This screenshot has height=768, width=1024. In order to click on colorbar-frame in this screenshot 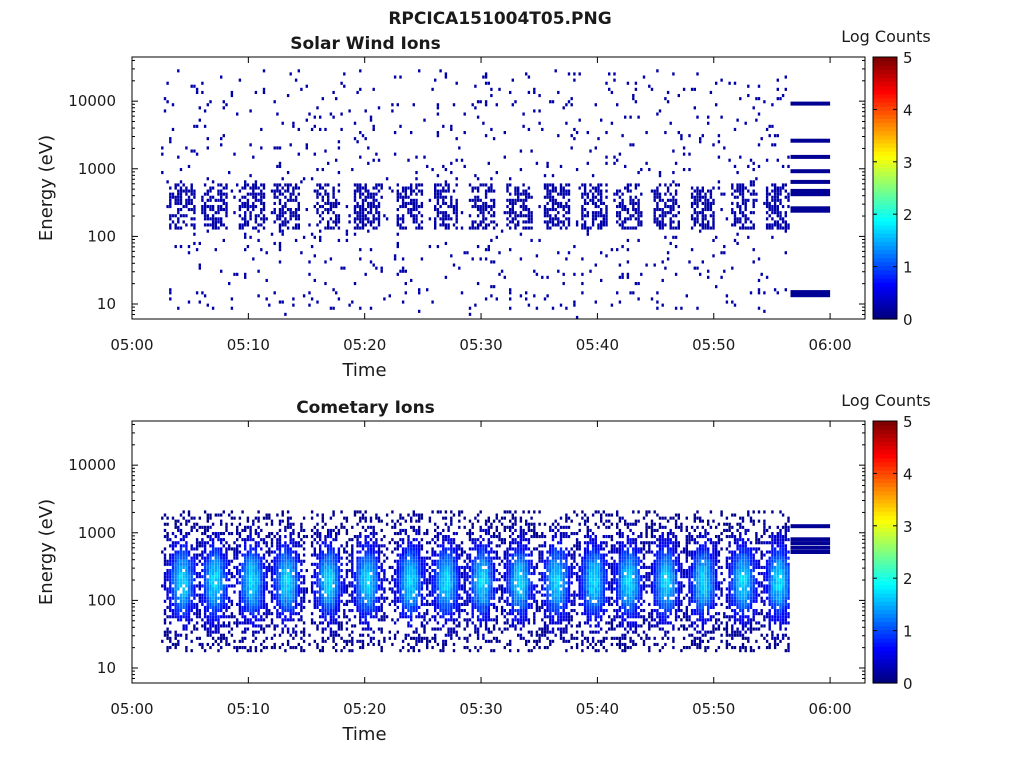, I will do `click(885, 188)`.